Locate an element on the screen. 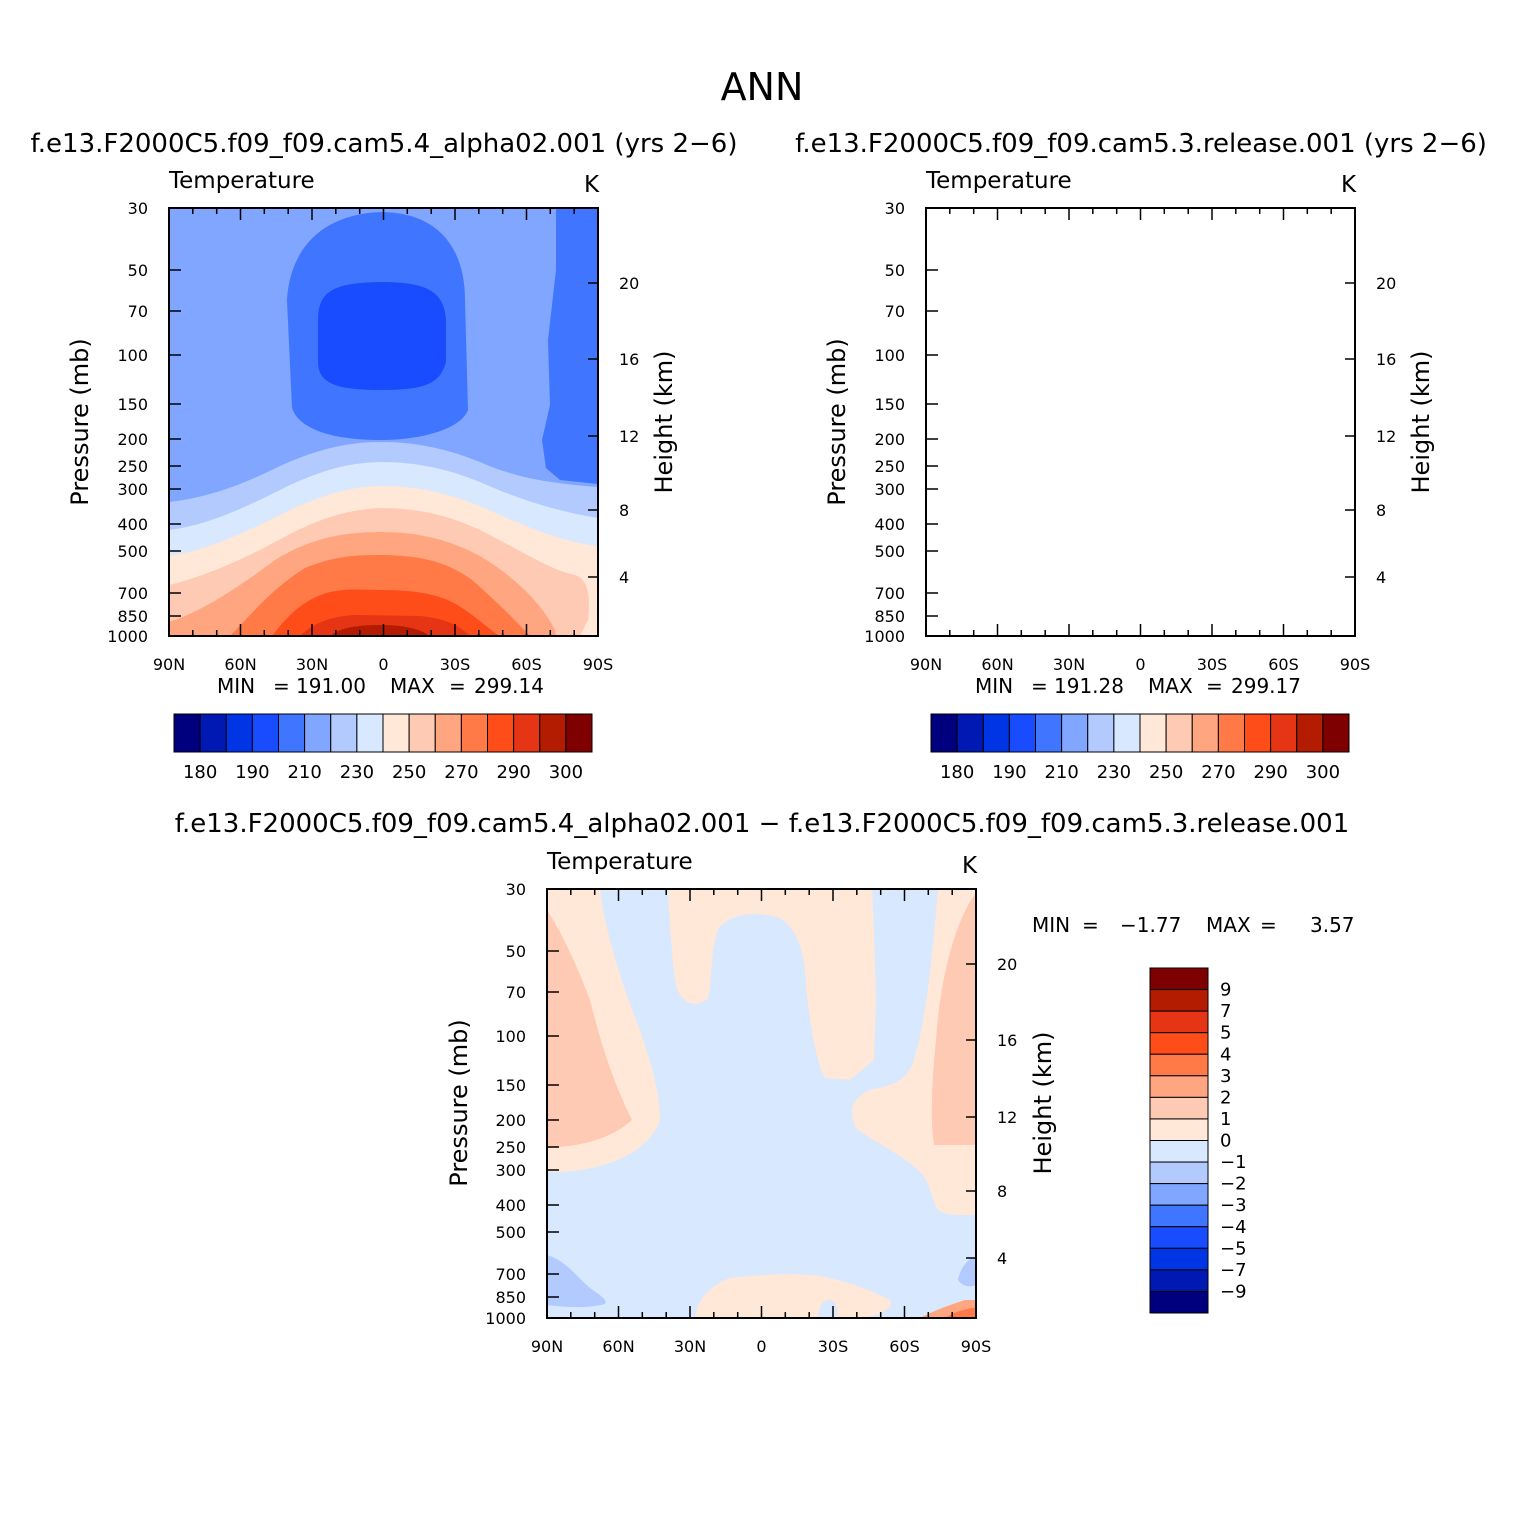  x-tick-label: 30S is located at coordinates (833, 1346).